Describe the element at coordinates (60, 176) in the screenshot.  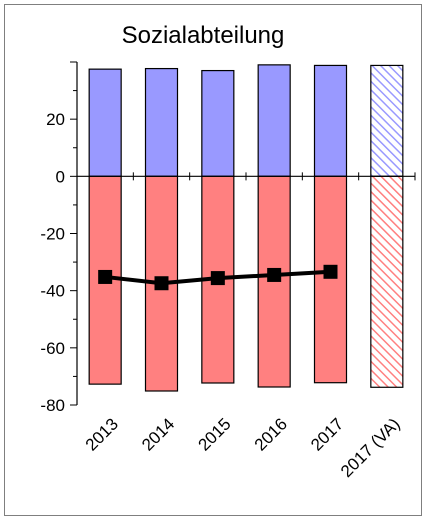
I see `y-tick-label: 0` at that location.